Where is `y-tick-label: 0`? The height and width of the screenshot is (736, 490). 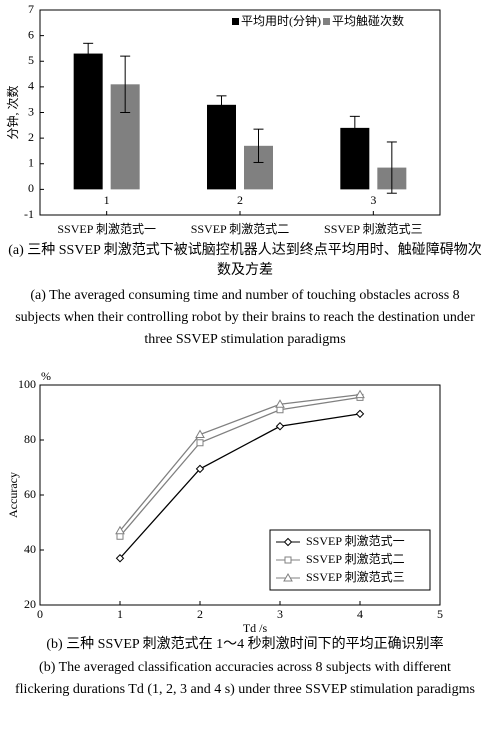
y-tick-label: 0 is located at coordinates (31, 188).